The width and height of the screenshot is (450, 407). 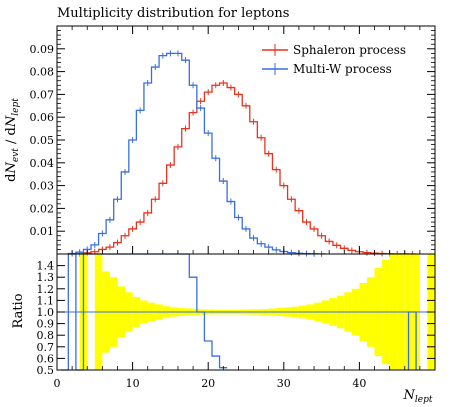 What do you see at coordinates (46, 358) in the screenshot?
I see `ratio-y-tick-label-1: 0.6` at bounding box center [46, 358].